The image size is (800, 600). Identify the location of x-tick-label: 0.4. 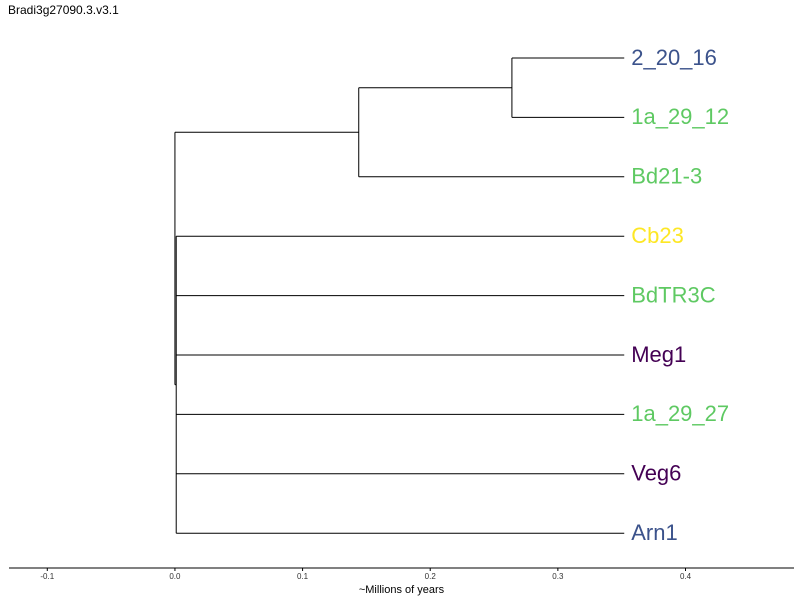
(686, 576).